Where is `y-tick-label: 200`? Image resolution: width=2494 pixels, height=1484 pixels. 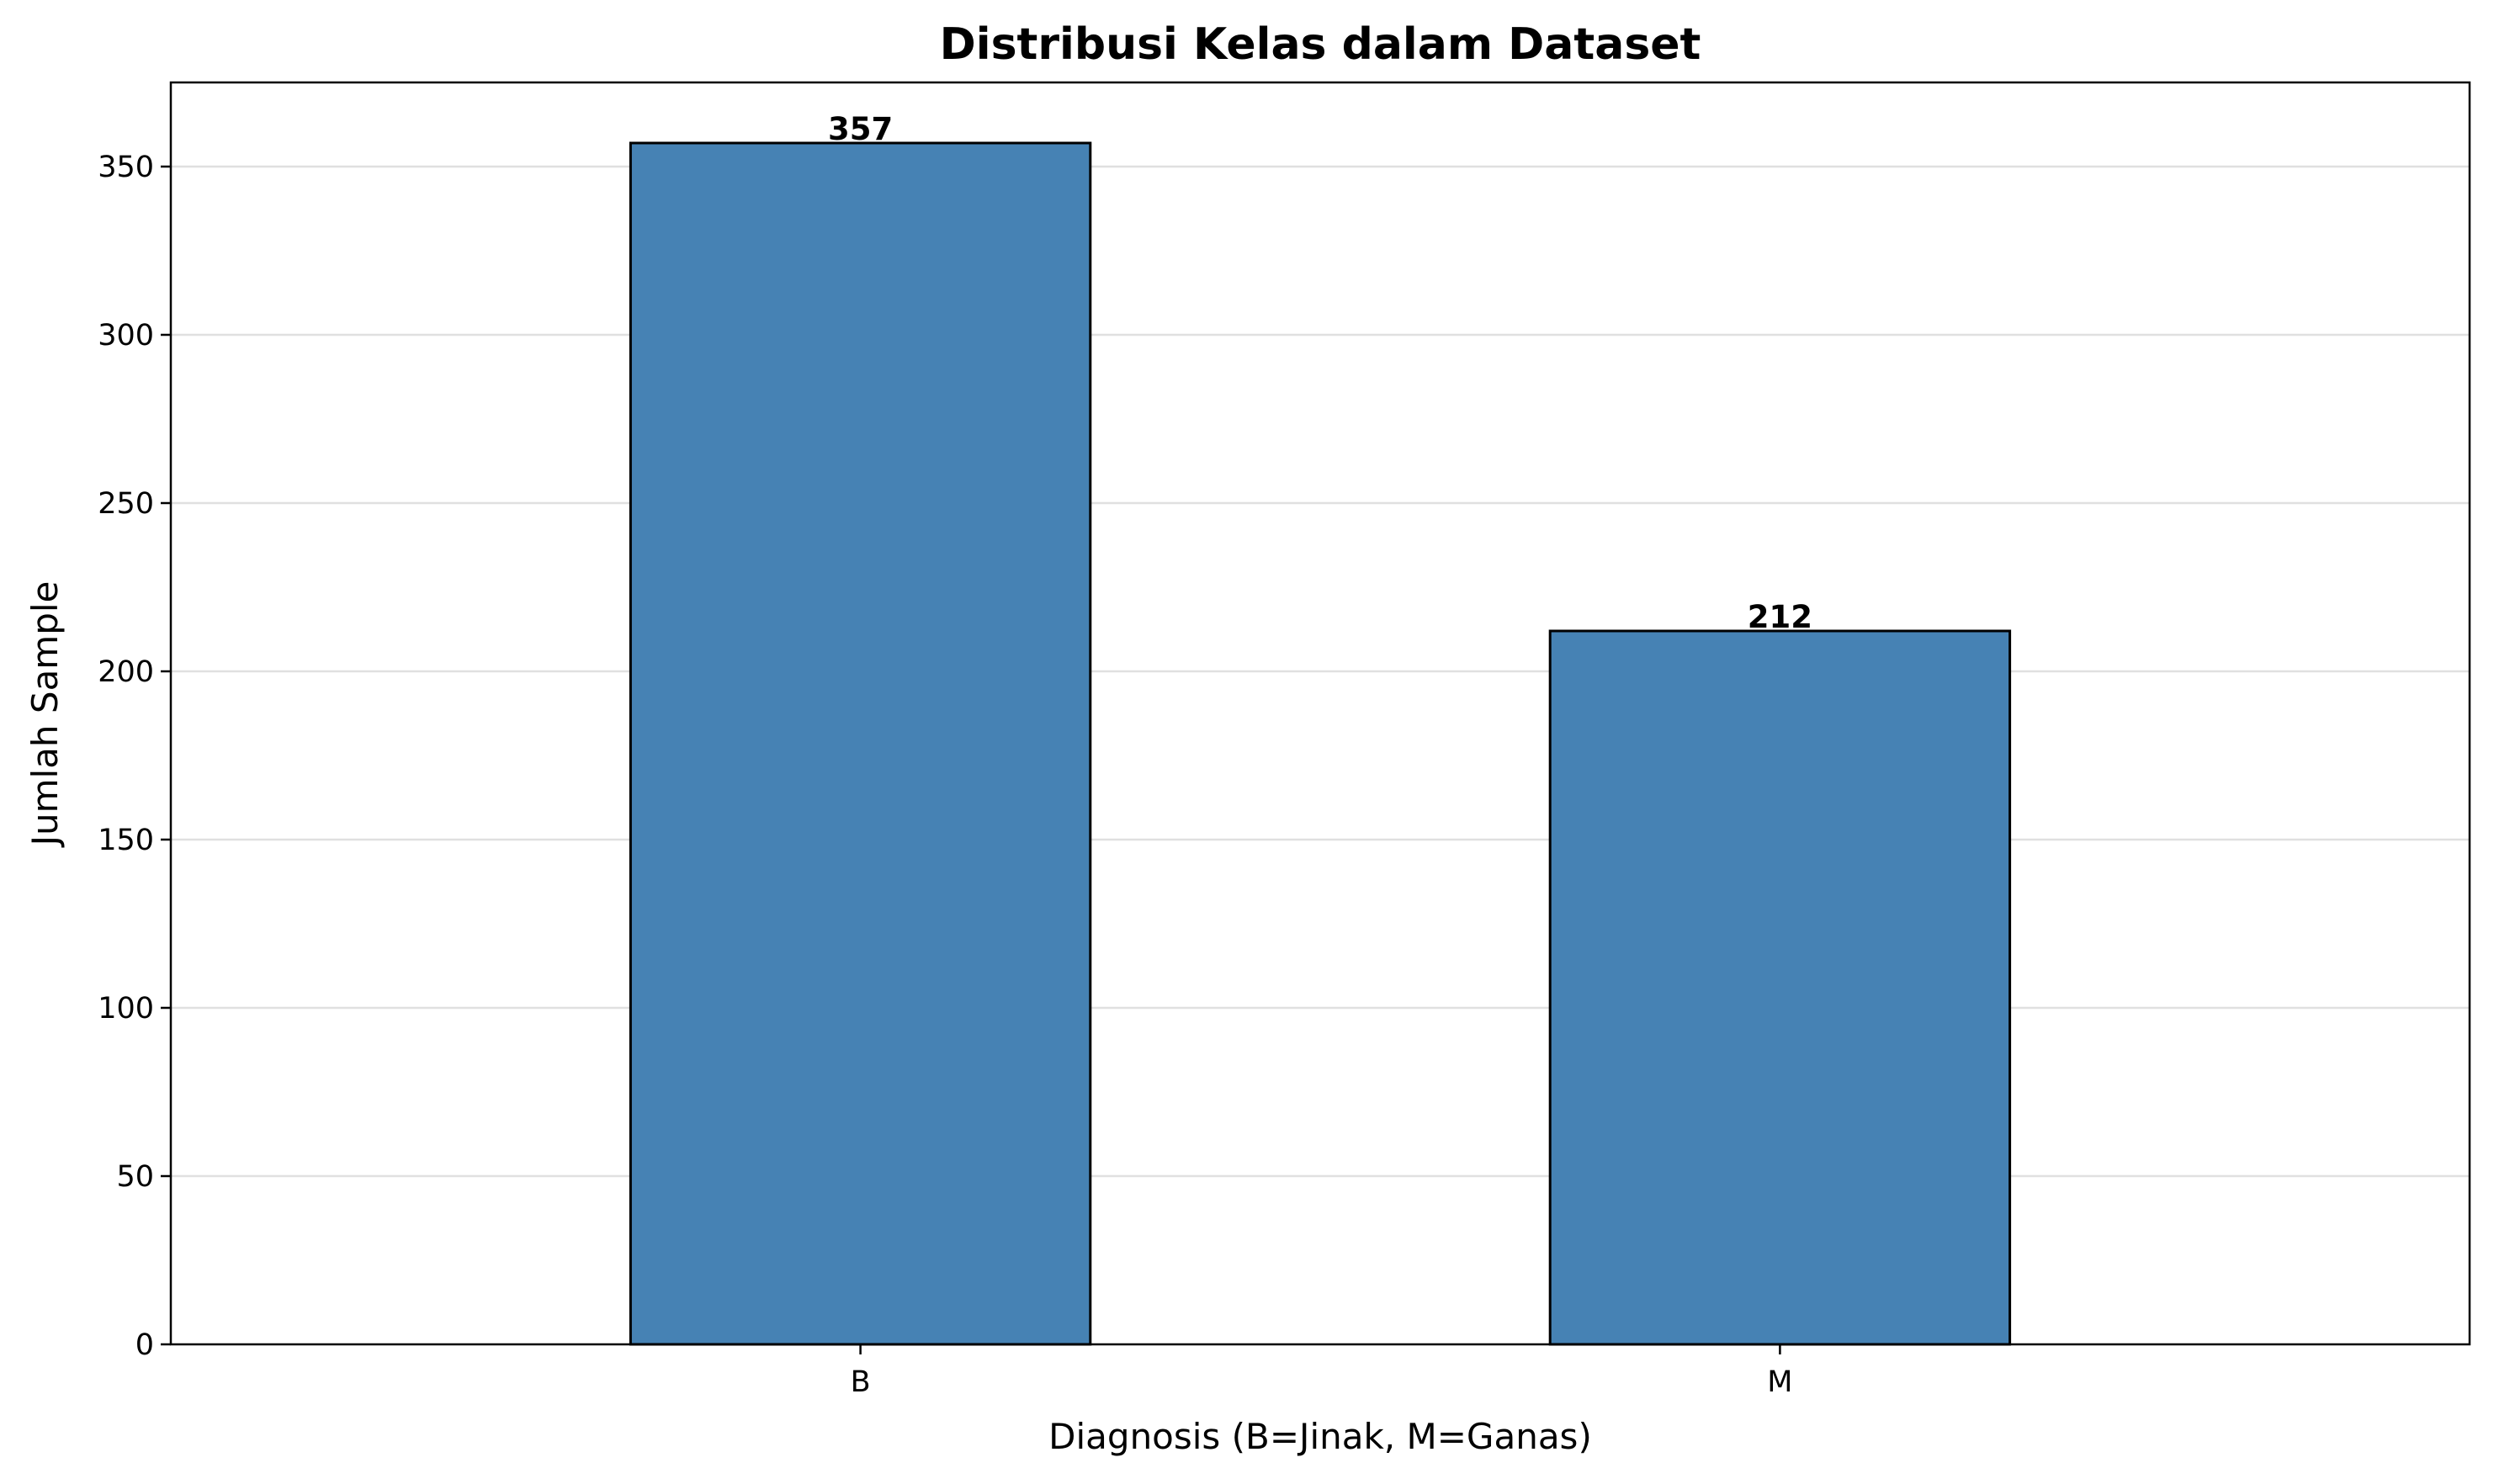 y-tick-label: 200 is located at coordinates (126, 672).